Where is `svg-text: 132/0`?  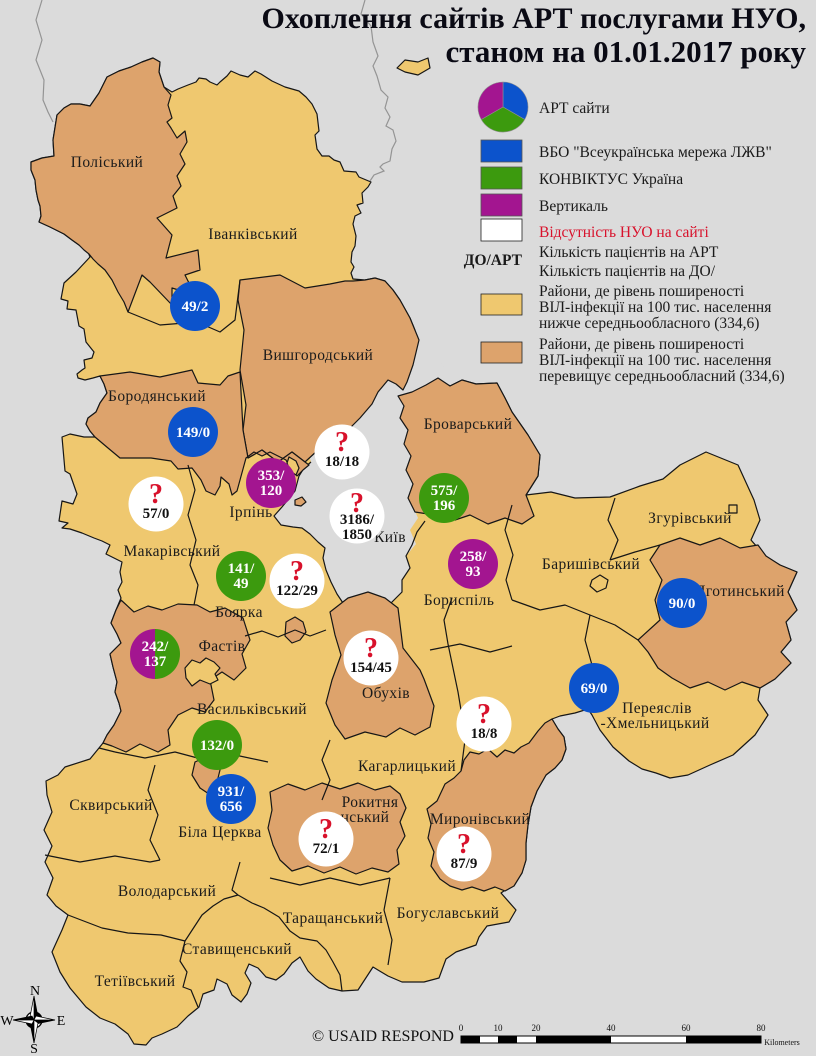 svg-text: 132/0 is located at coordinates (217, 746).